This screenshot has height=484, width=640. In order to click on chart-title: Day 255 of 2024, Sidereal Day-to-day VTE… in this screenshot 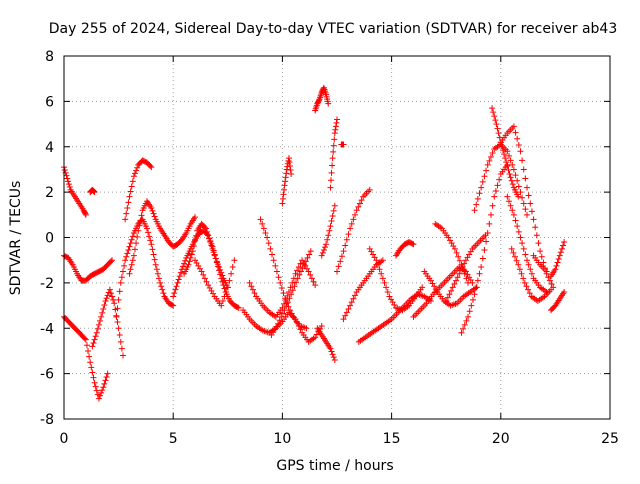, I will do `click(333, 29)`.